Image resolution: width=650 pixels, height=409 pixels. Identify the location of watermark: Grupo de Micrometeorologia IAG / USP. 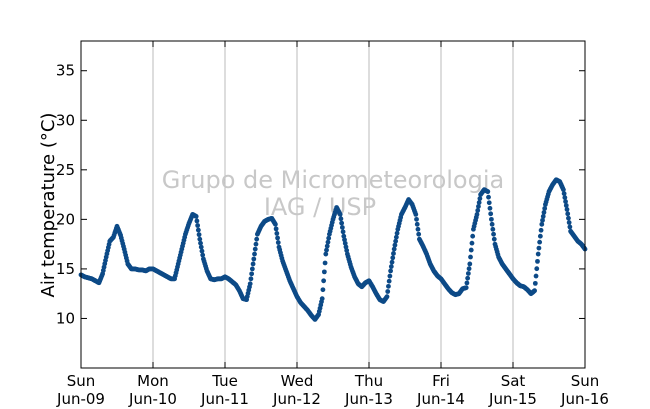
(333, 193).